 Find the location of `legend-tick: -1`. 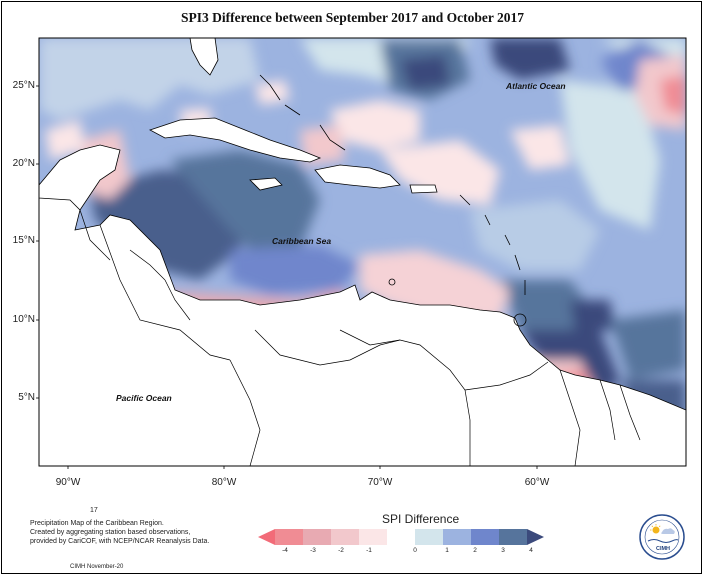

legend-tick: -1 is located at coordinates (369, 550).